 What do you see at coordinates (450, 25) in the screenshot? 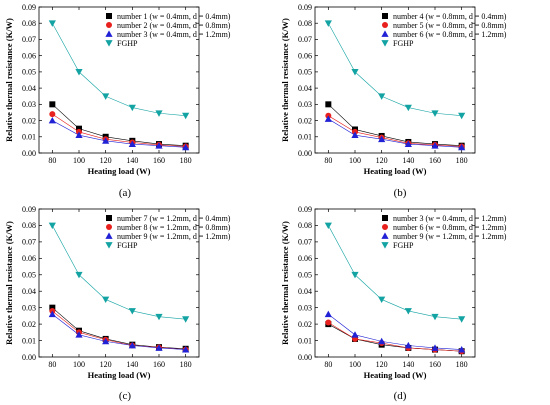
I see `legend-label: number 5 (w = 0.8mm, d = 0.8mm)` at bounding box center [450, 25].